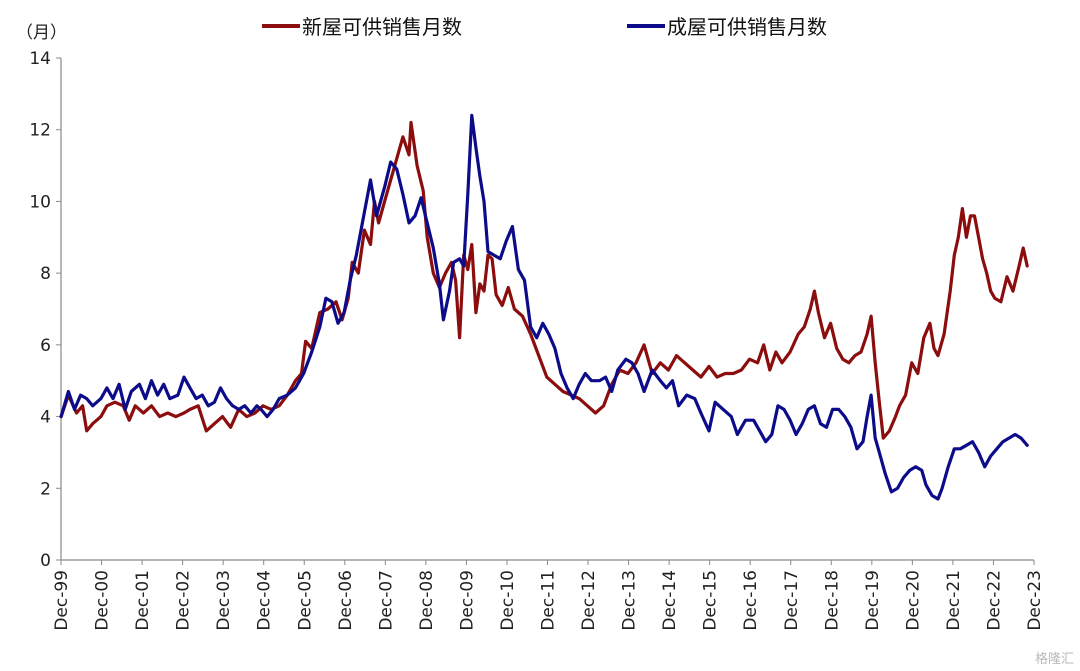 The width and height of the screenshot is (1080, 671). Describe the element at coordinates (549, 600) in the screenshot. I see `x-tick-label: Dec-11` at that location.